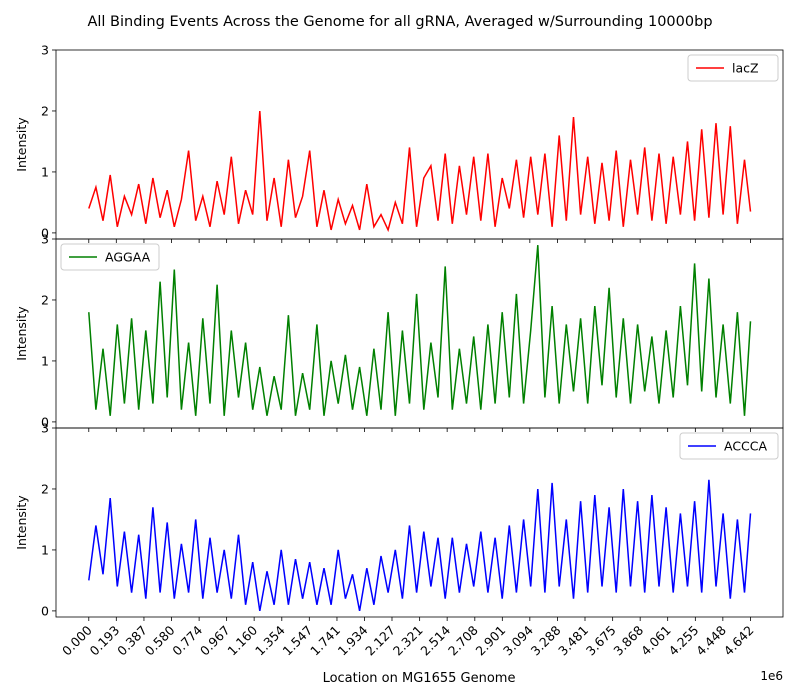  What do you see at coordinates (684, 641) in the screenshot?
I see `x-tick-label: 4.255` at bounding box center [684, 641].